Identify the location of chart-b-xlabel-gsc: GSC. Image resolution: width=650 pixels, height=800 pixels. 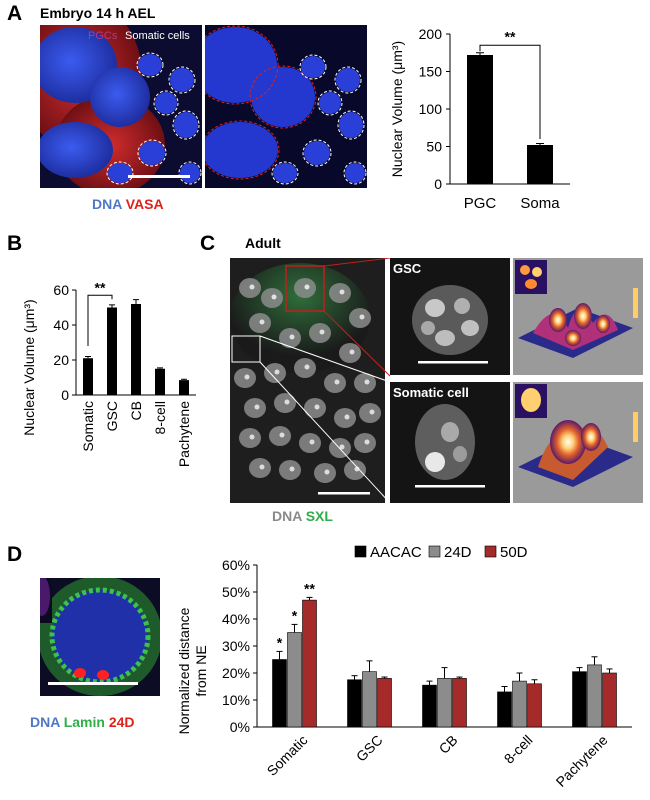
(112, 416).